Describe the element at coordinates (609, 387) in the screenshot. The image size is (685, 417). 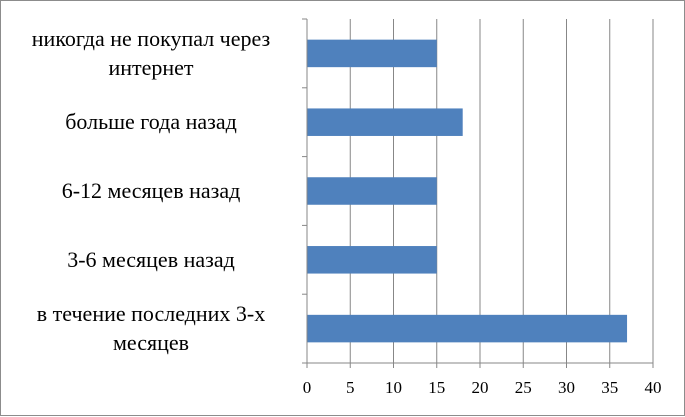
I see `x-tick-label: 35` at that location.